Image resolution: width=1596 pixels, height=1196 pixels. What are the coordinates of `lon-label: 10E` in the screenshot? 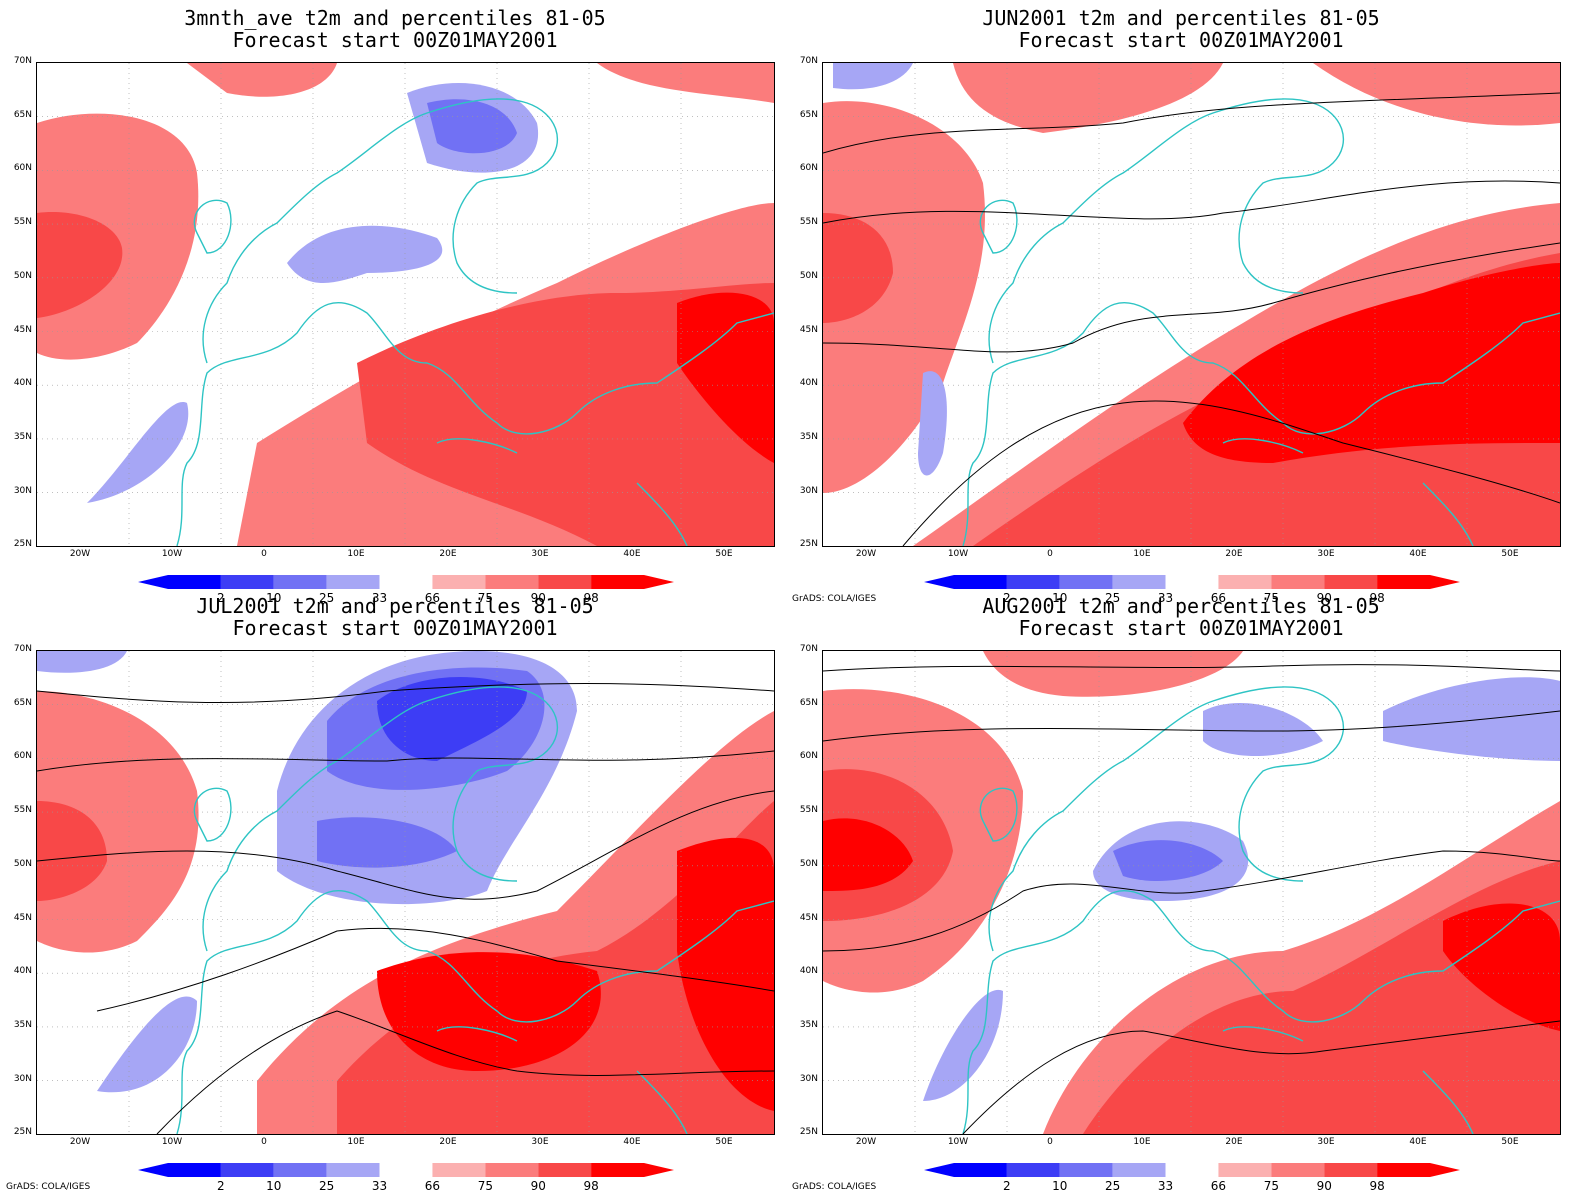 It's located at (356, 554).